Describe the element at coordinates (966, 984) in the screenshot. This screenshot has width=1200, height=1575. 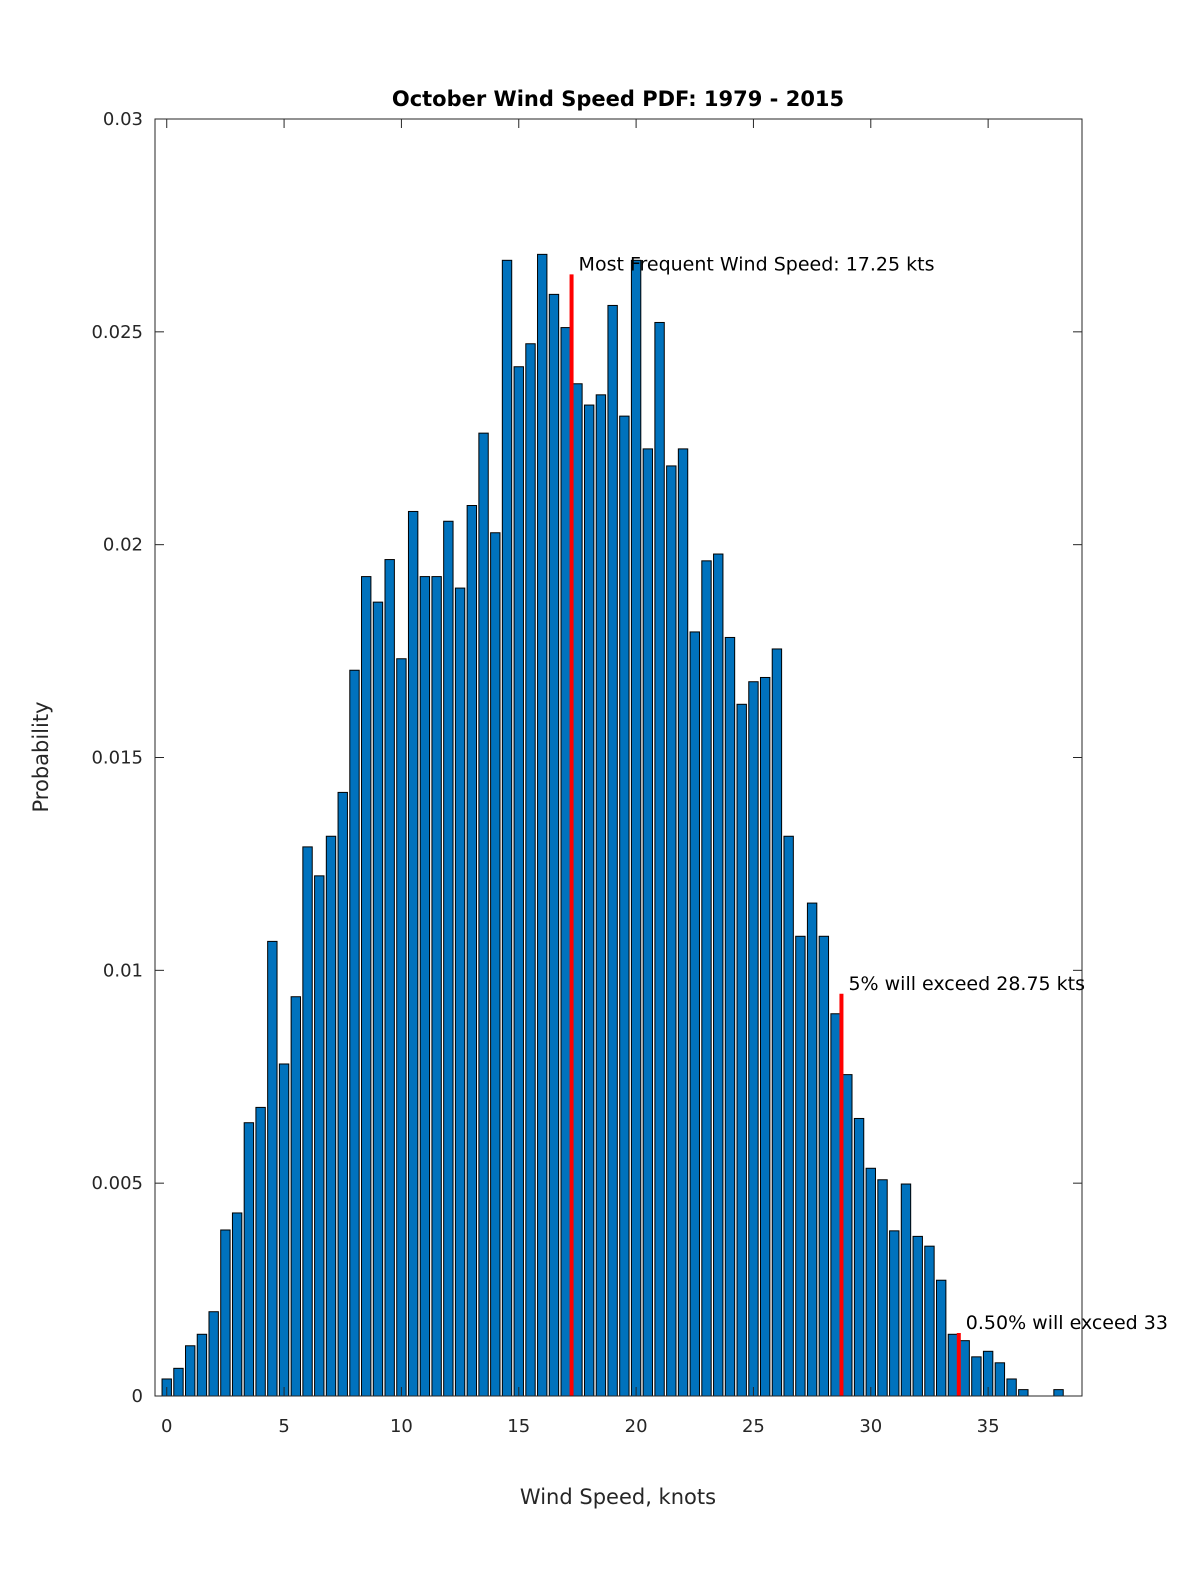
I see `marker-label-1: 5% will exceed 28.75 kts` at that location.